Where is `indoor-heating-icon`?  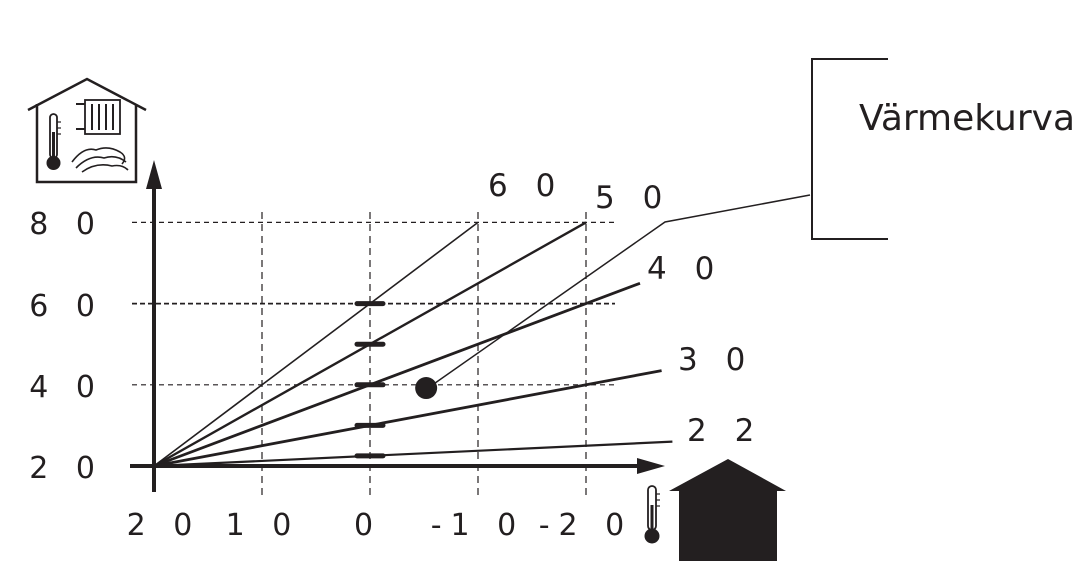
indoor-heating-icon is located at coordinates (87, 130).